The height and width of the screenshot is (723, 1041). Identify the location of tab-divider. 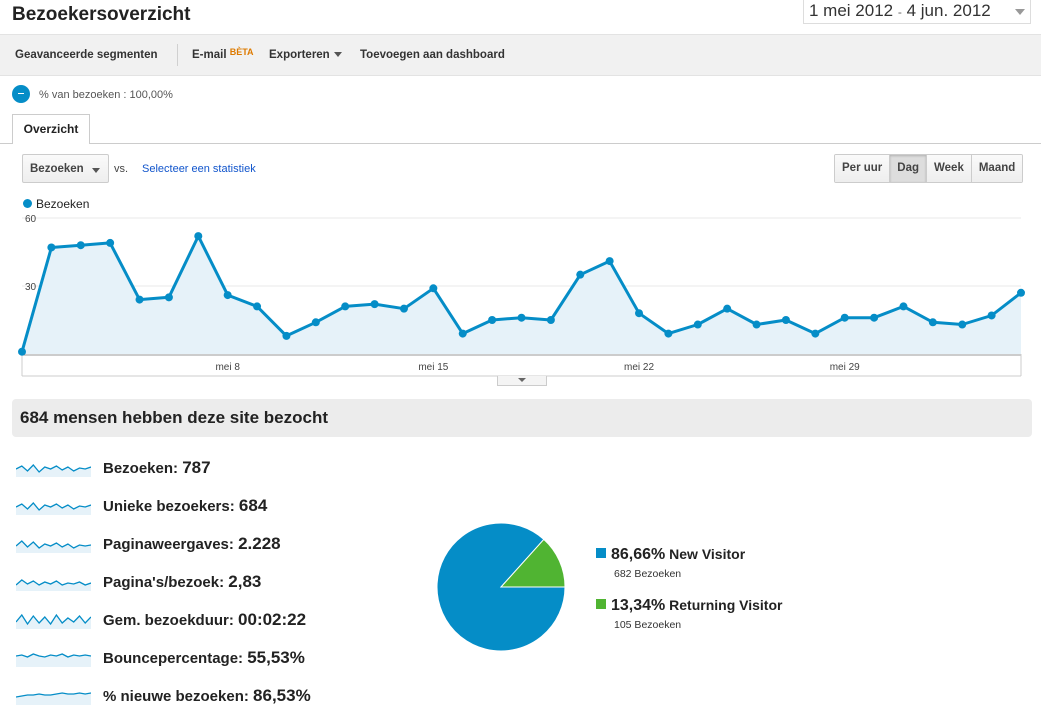
(520, 143).